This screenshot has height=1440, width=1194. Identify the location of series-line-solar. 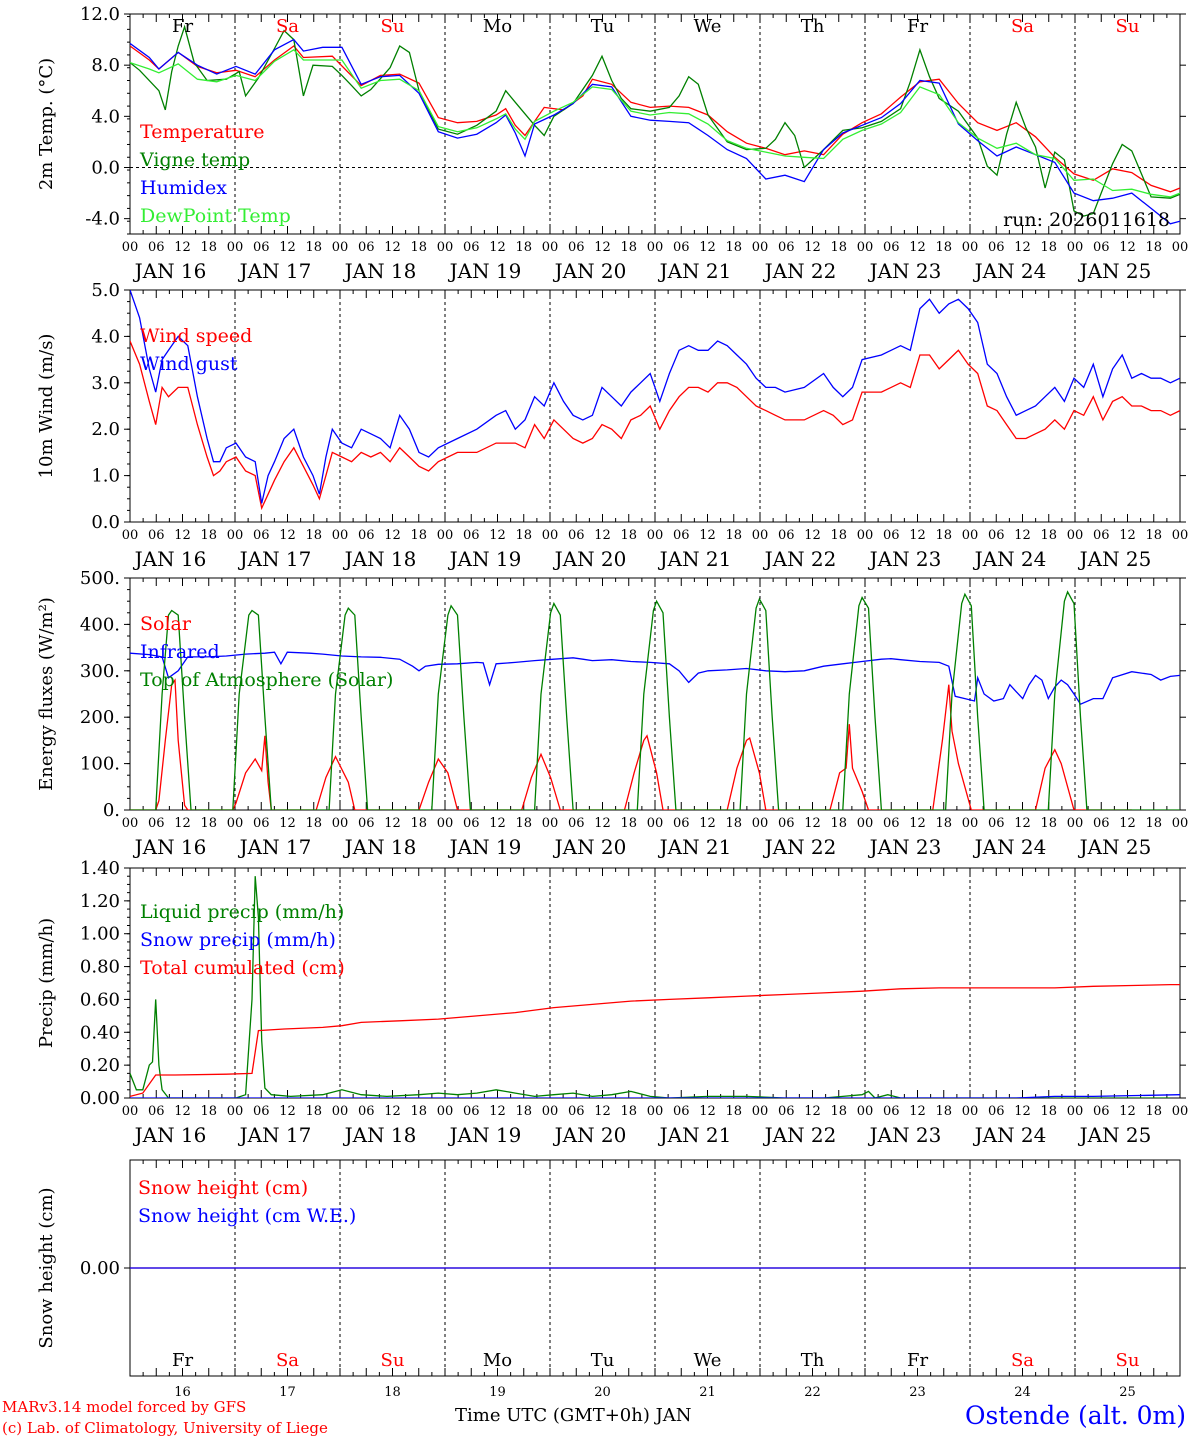
(631, 744).